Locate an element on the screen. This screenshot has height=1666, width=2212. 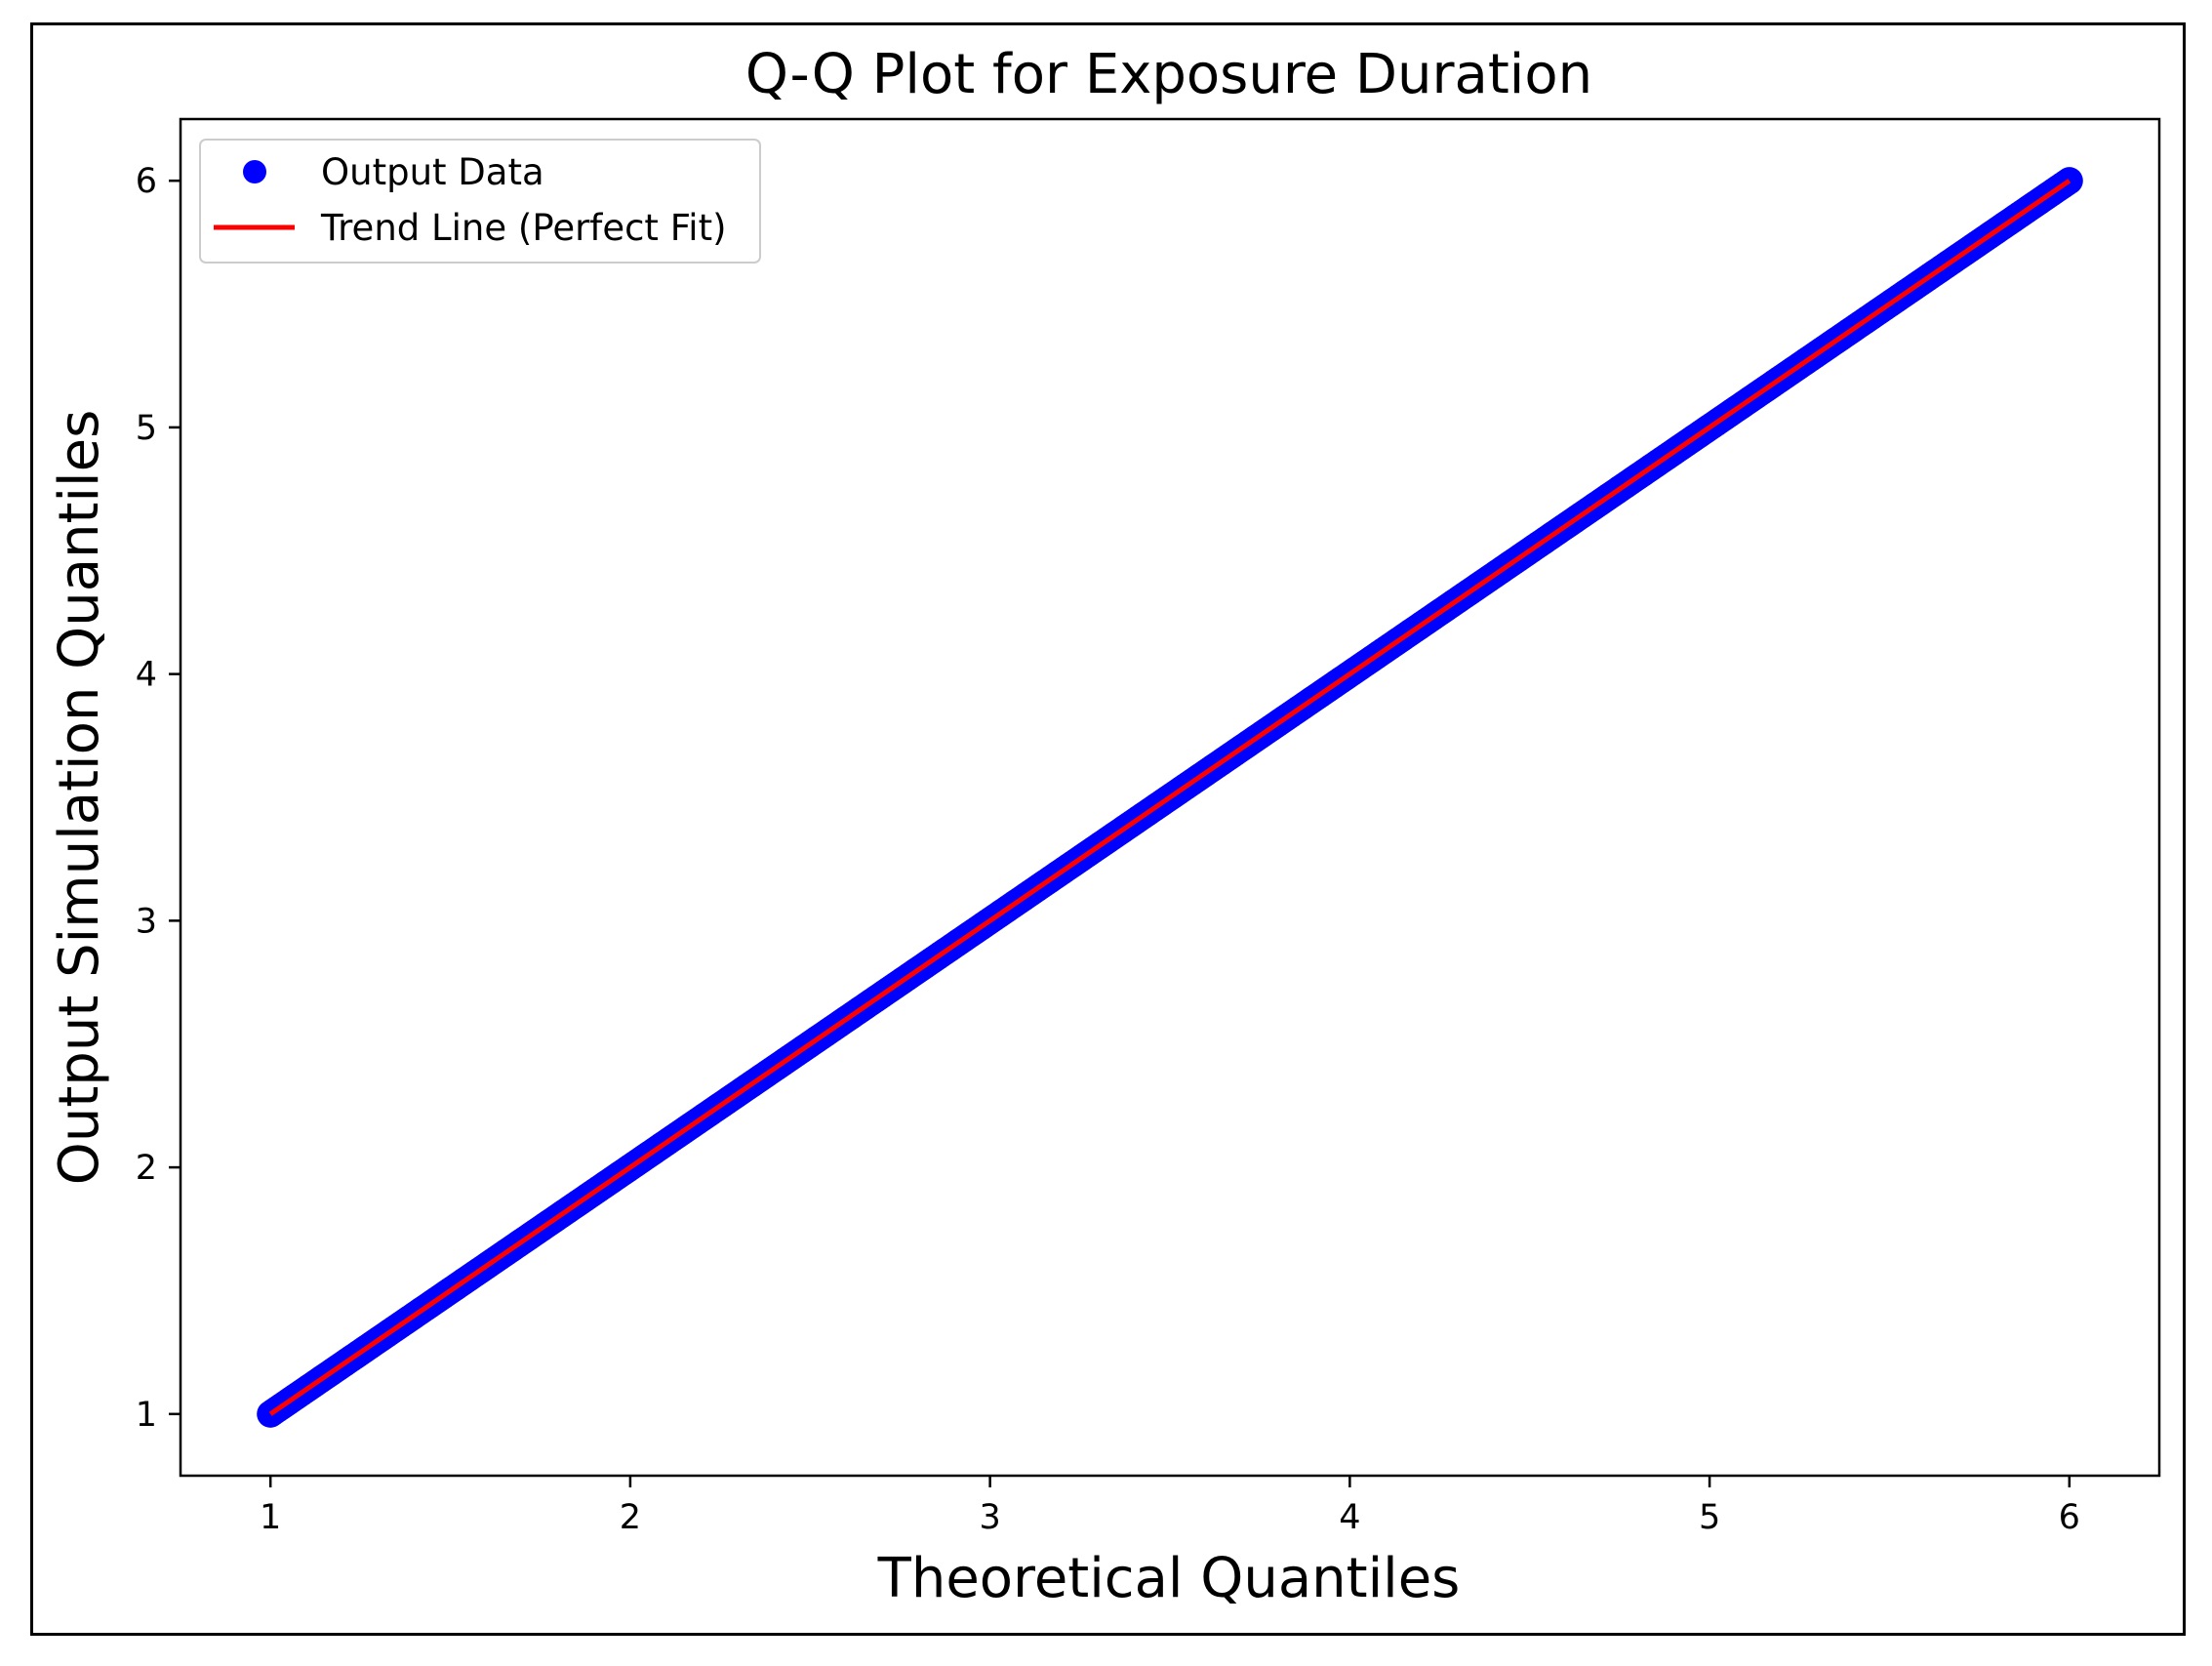
y-tick-label: 2 is located at coordinates (146, 1168).